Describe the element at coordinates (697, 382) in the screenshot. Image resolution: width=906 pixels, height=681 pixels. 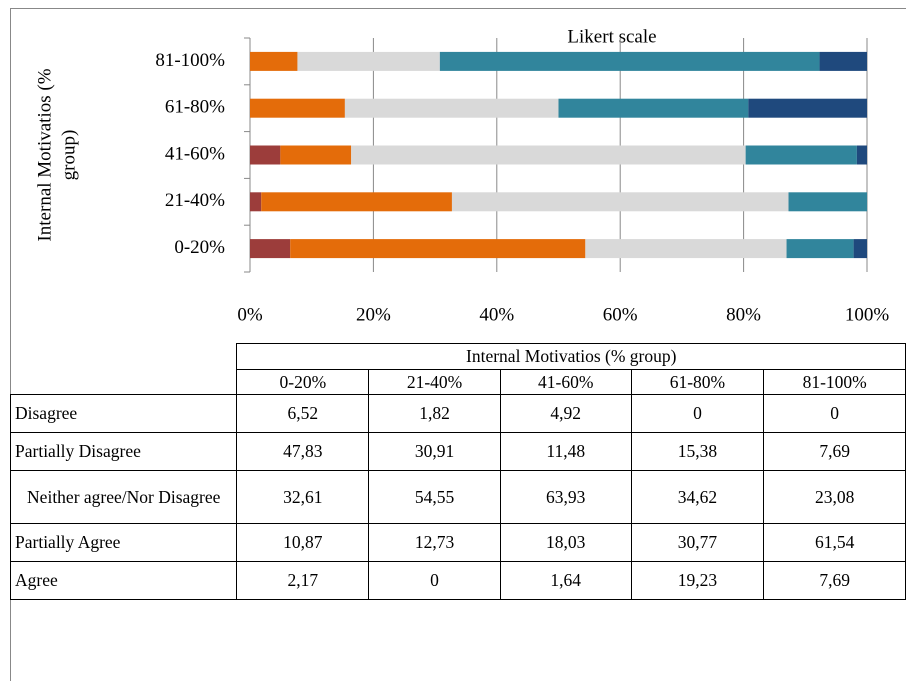
I see `column-header: 61-80%` at that location.